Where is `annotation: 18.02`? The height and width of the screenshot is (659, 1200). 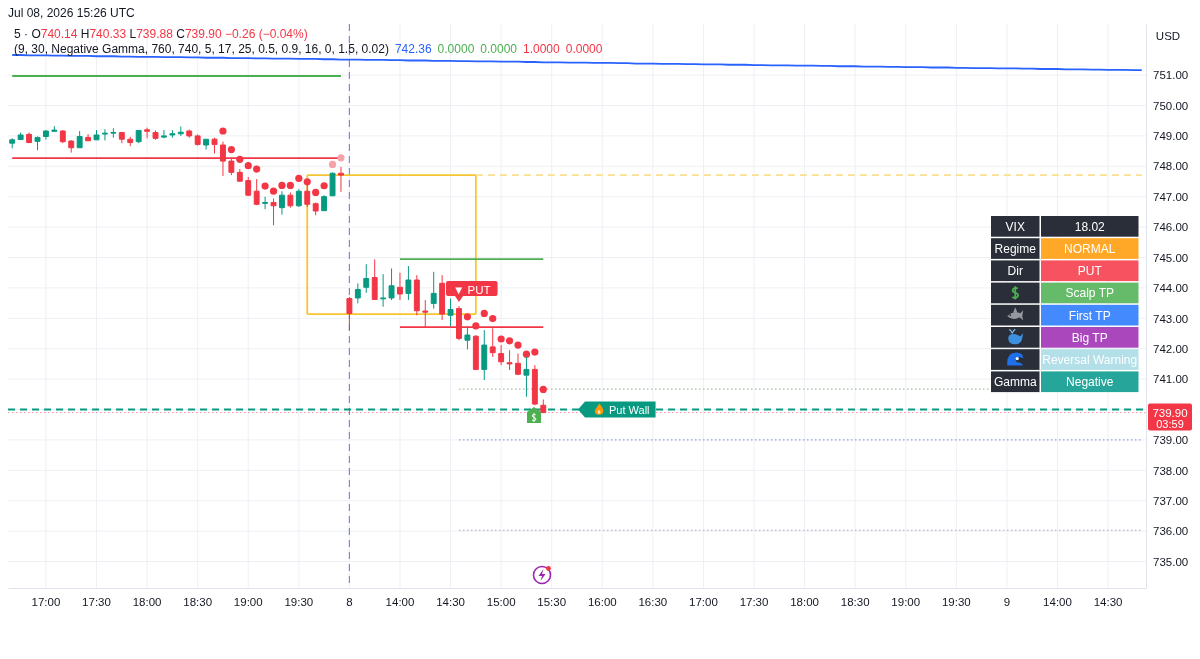
annotation: 18.02 is located at coordinates (1090, 226).